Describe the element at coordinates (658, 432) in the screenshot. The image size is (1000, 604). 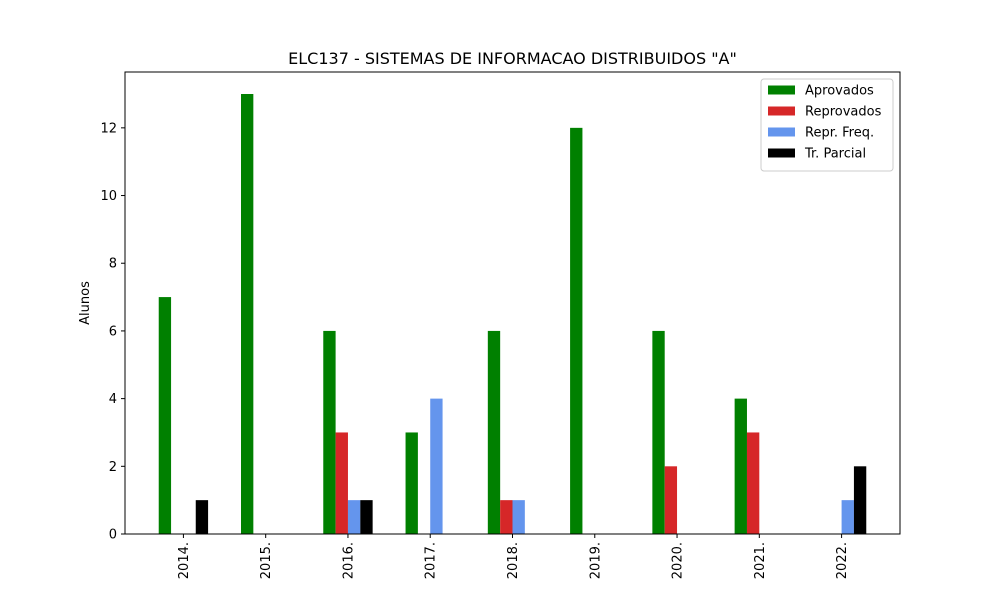
I see `bar-aprovados-2020` at that location.